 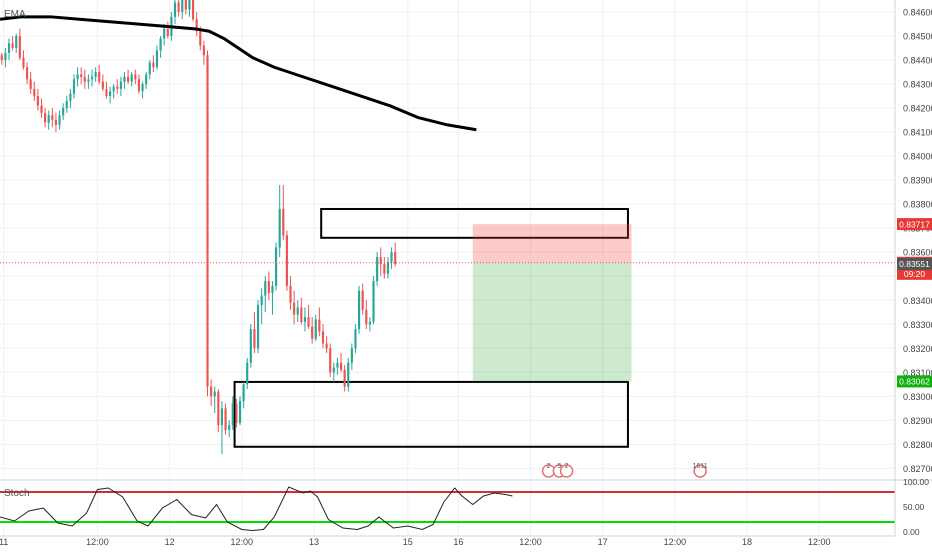 What do you see at coordinates (914, 263) in the screenshot?
I see `price-badge-bid: 0.83551` at bounding box center [914, 263].